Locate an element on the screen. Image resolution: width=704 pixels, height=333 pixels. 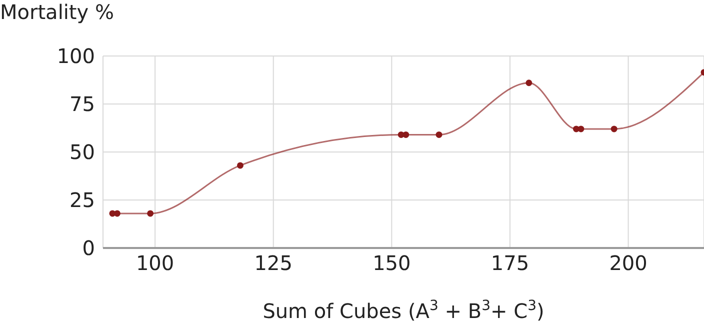
x-tick-label: 125 is located at coordinates (273, 263).